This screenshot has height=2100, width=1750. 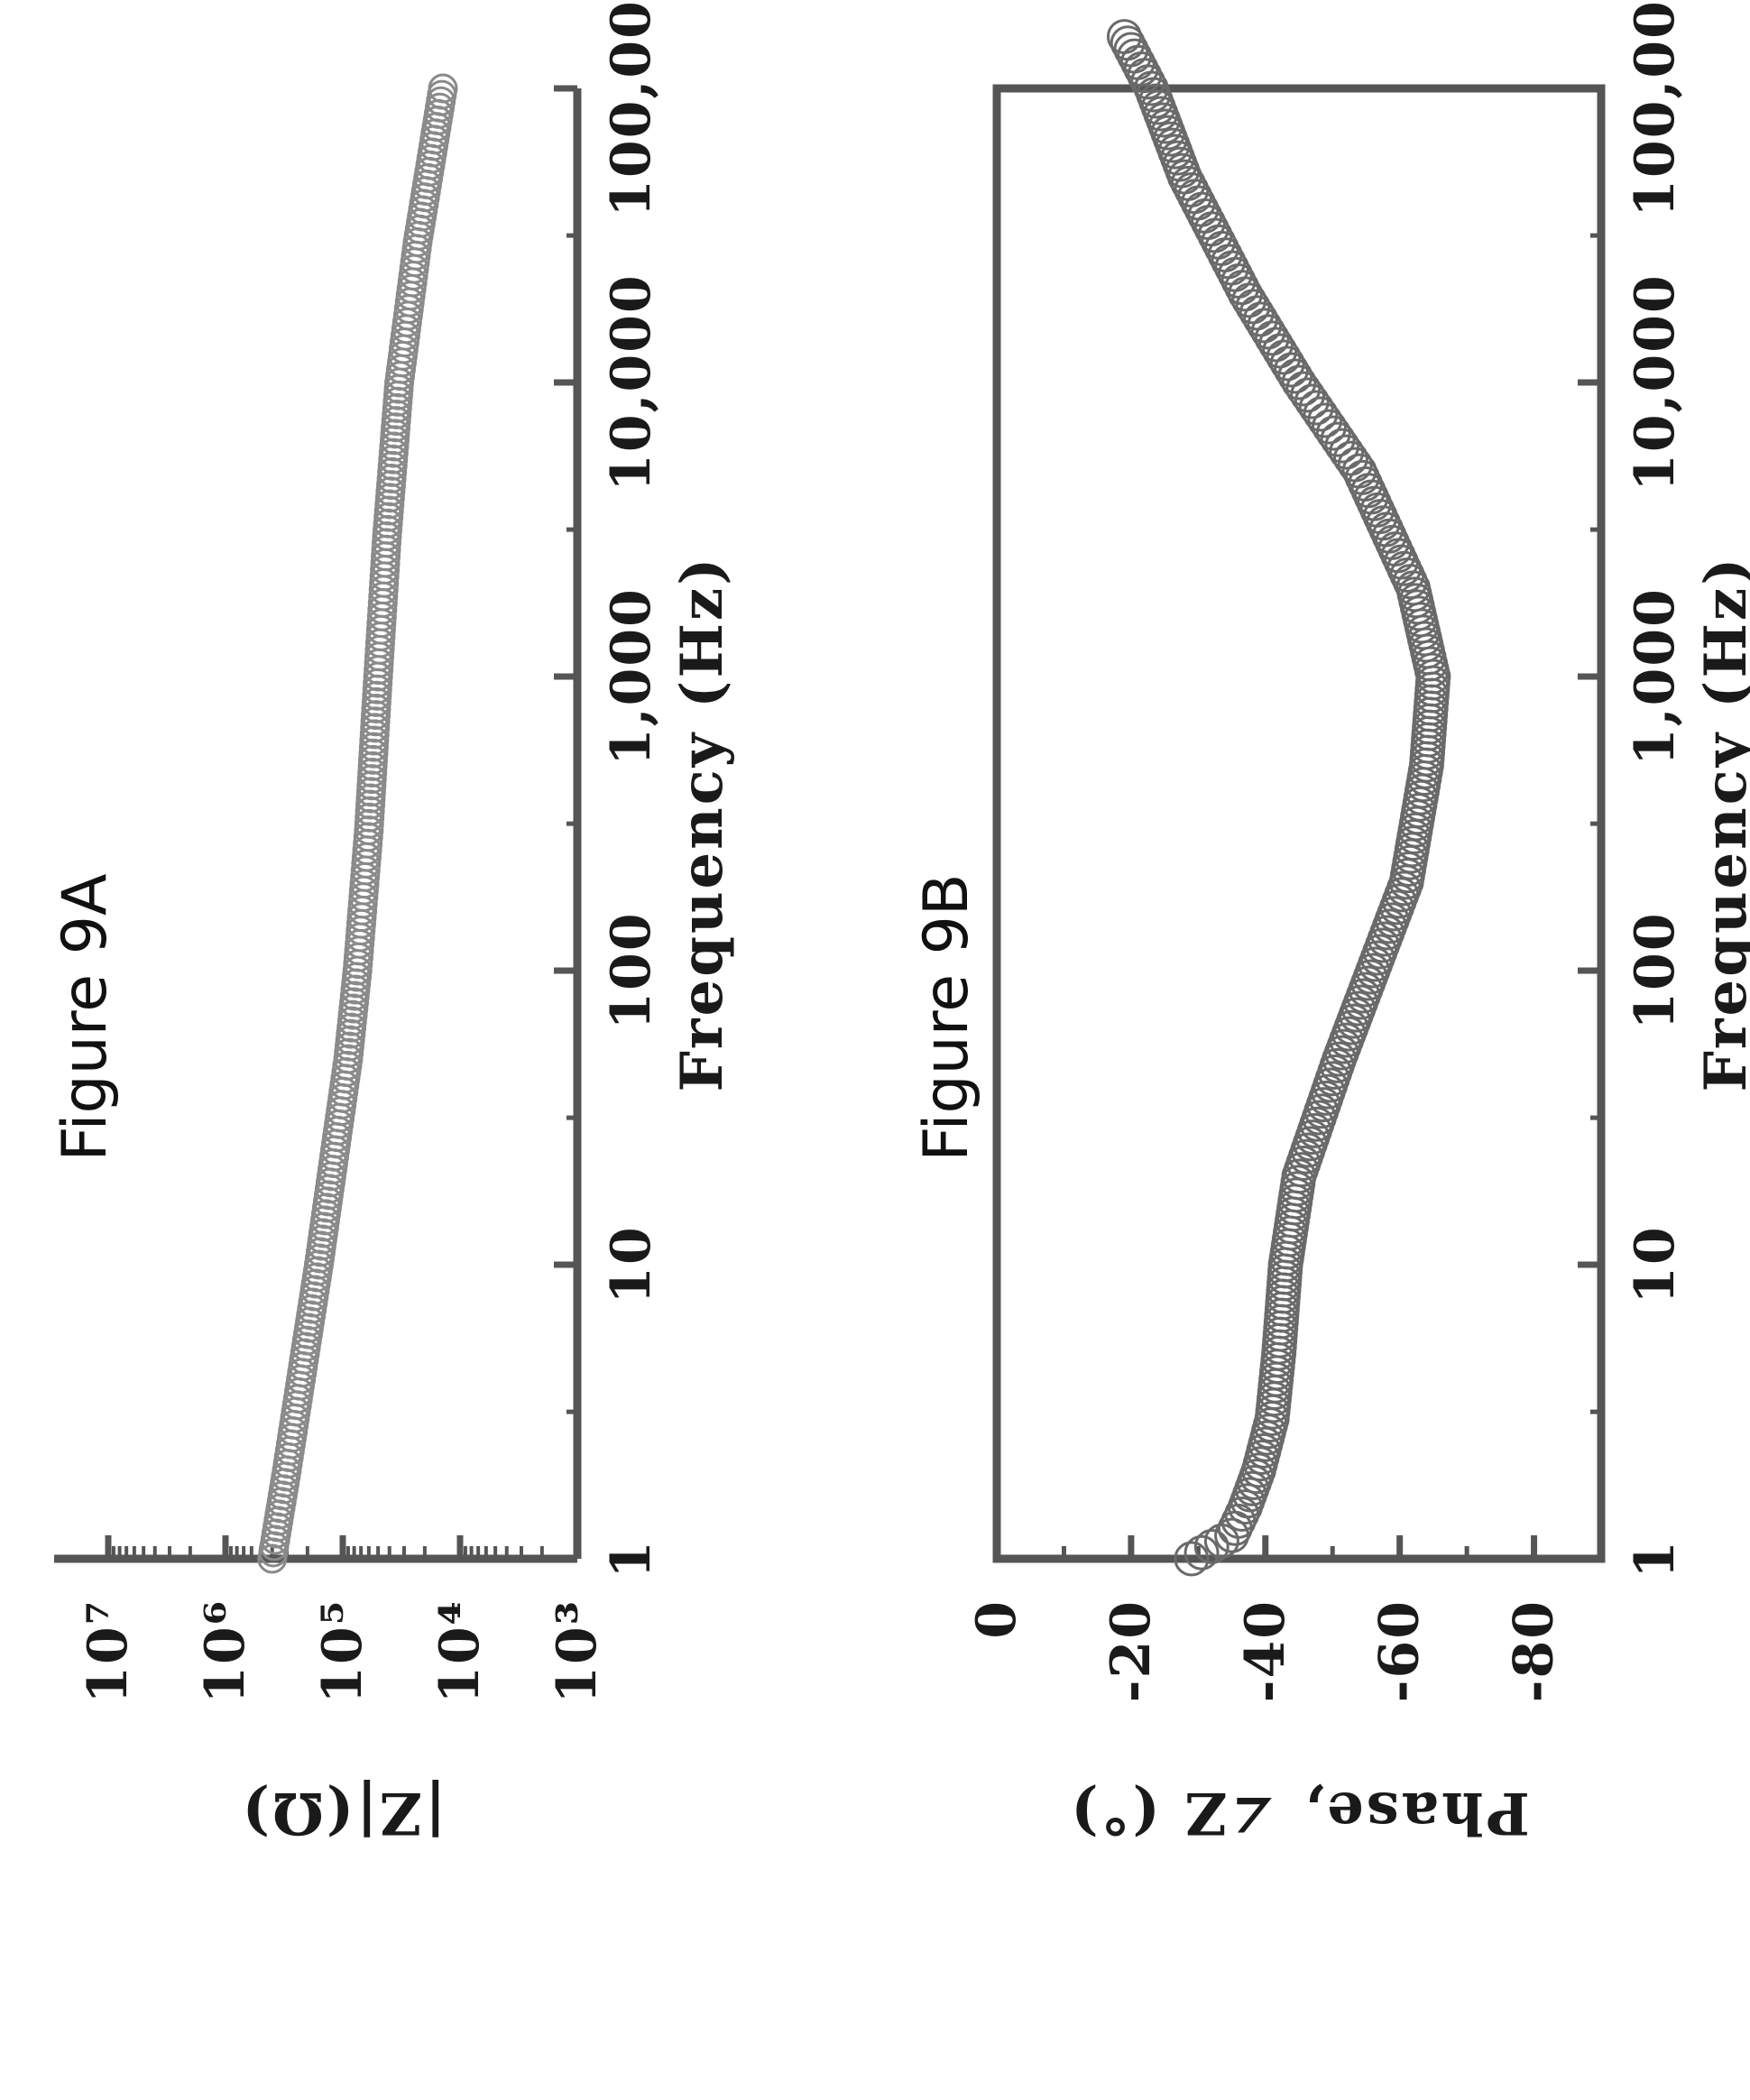 I want to click on y-tick-label: -60, so click(x=1400, y=1650).